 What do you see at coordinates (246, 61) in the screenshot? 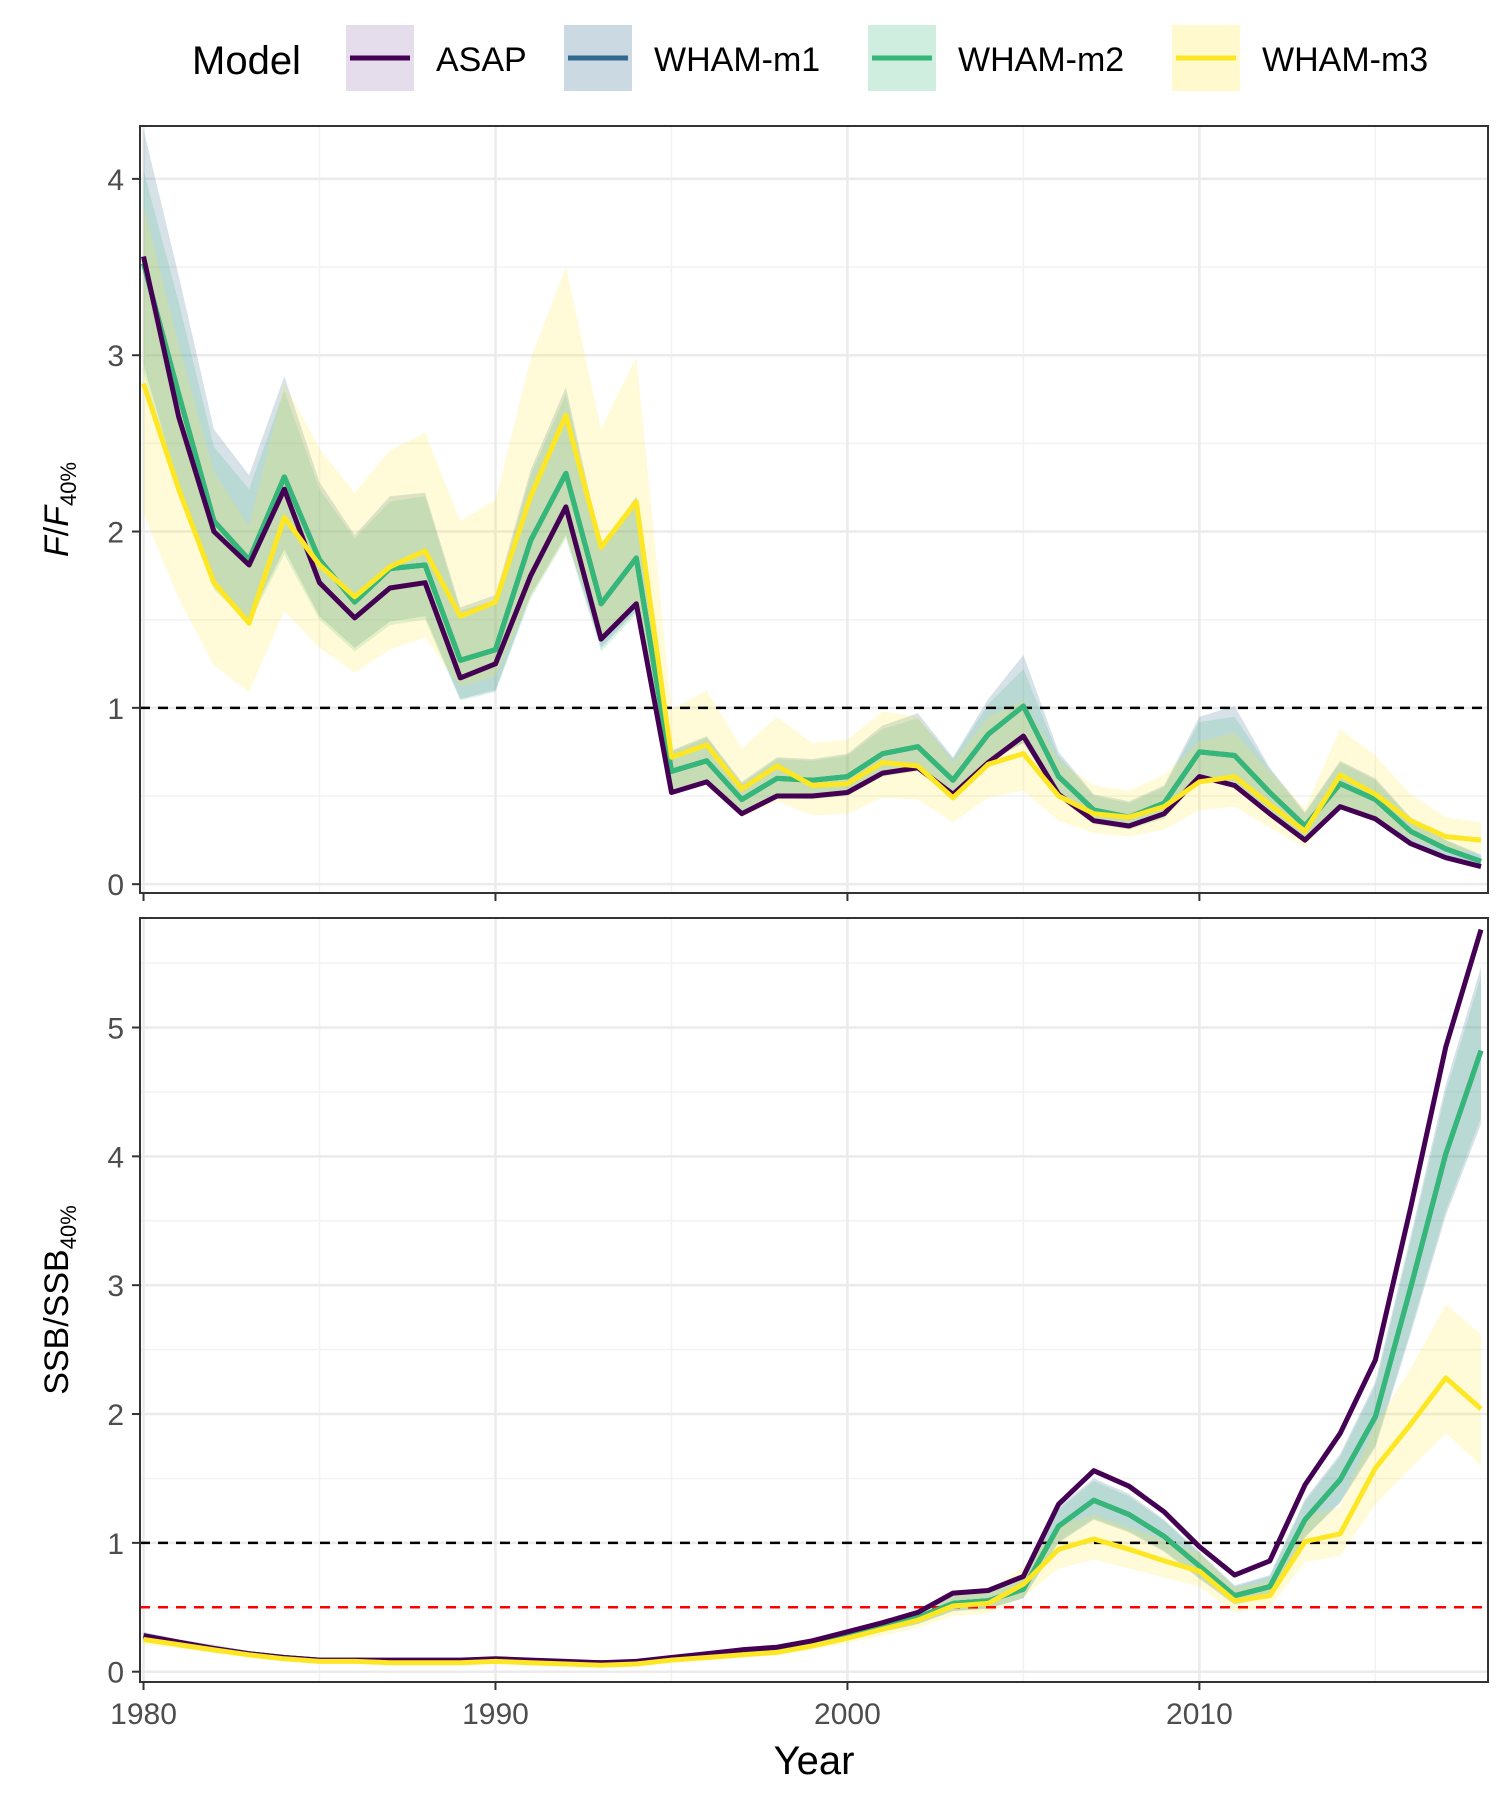
I see `legend-title: Model` at bounding box center [246, 61].